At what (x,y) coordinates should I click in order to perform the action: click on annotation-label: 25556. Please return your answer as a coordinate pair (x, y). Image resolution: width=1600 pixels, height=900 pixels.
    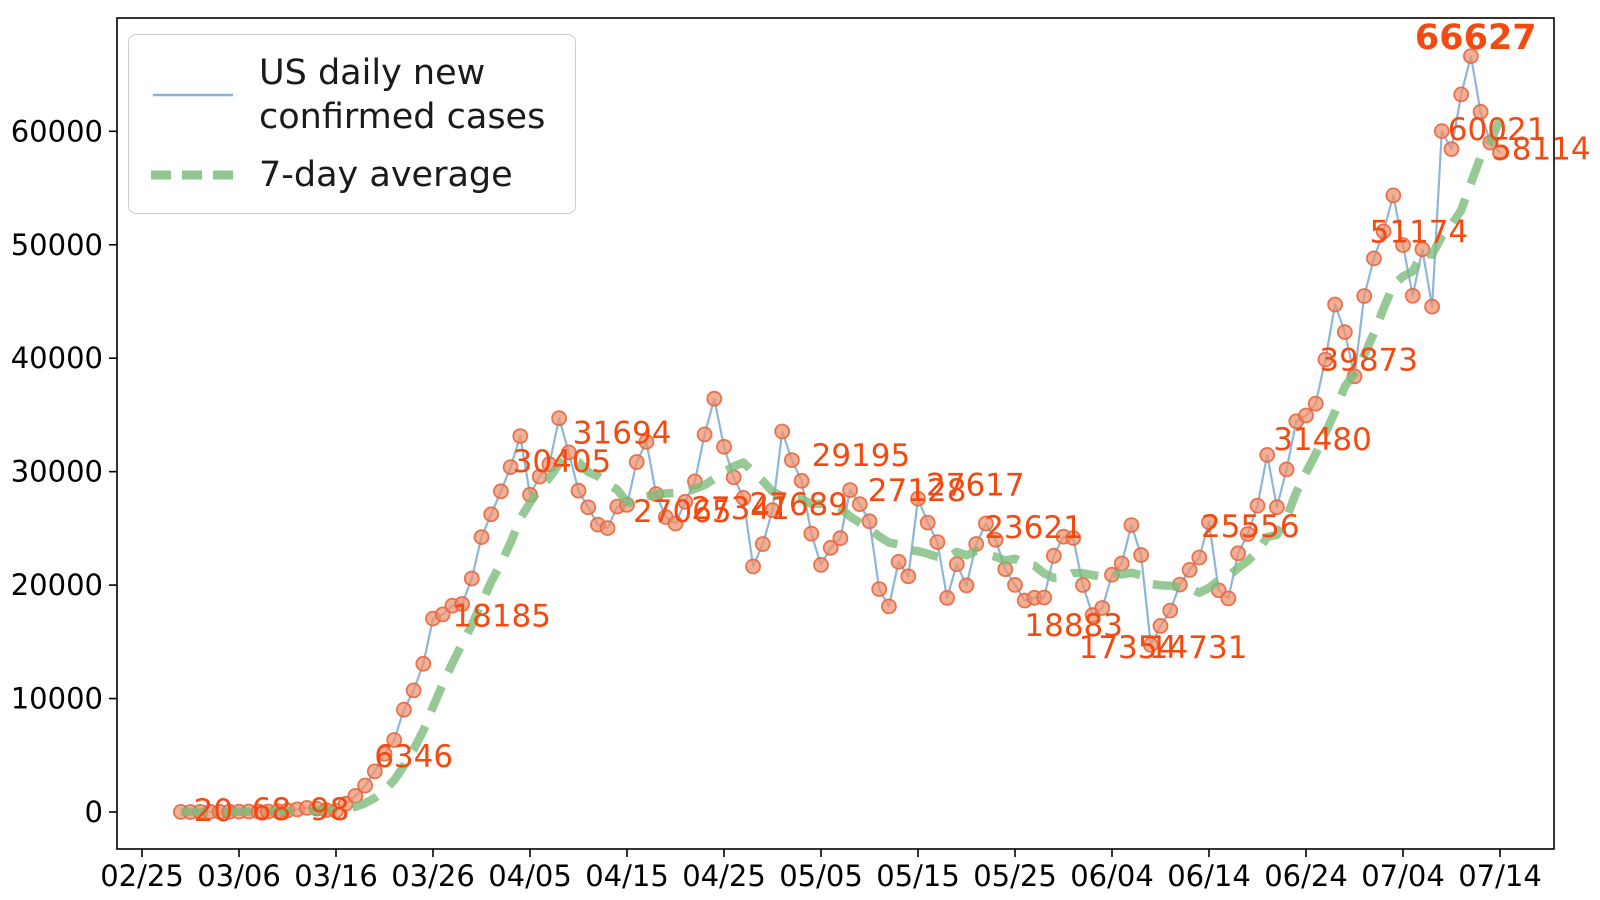
    Looking at the image, I should click on (1250, 527).